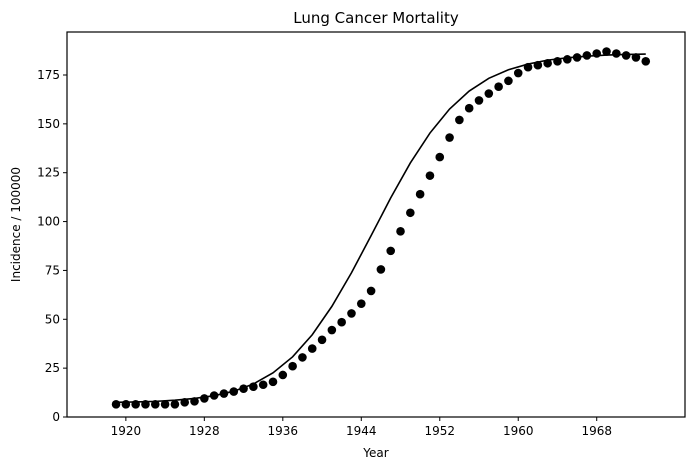 Image resolution: width=695 pixels, height=470 pixels. Describe the element at coordinates (48, 173) in the screenshot. I see `y-tick-label: 125` at that location.